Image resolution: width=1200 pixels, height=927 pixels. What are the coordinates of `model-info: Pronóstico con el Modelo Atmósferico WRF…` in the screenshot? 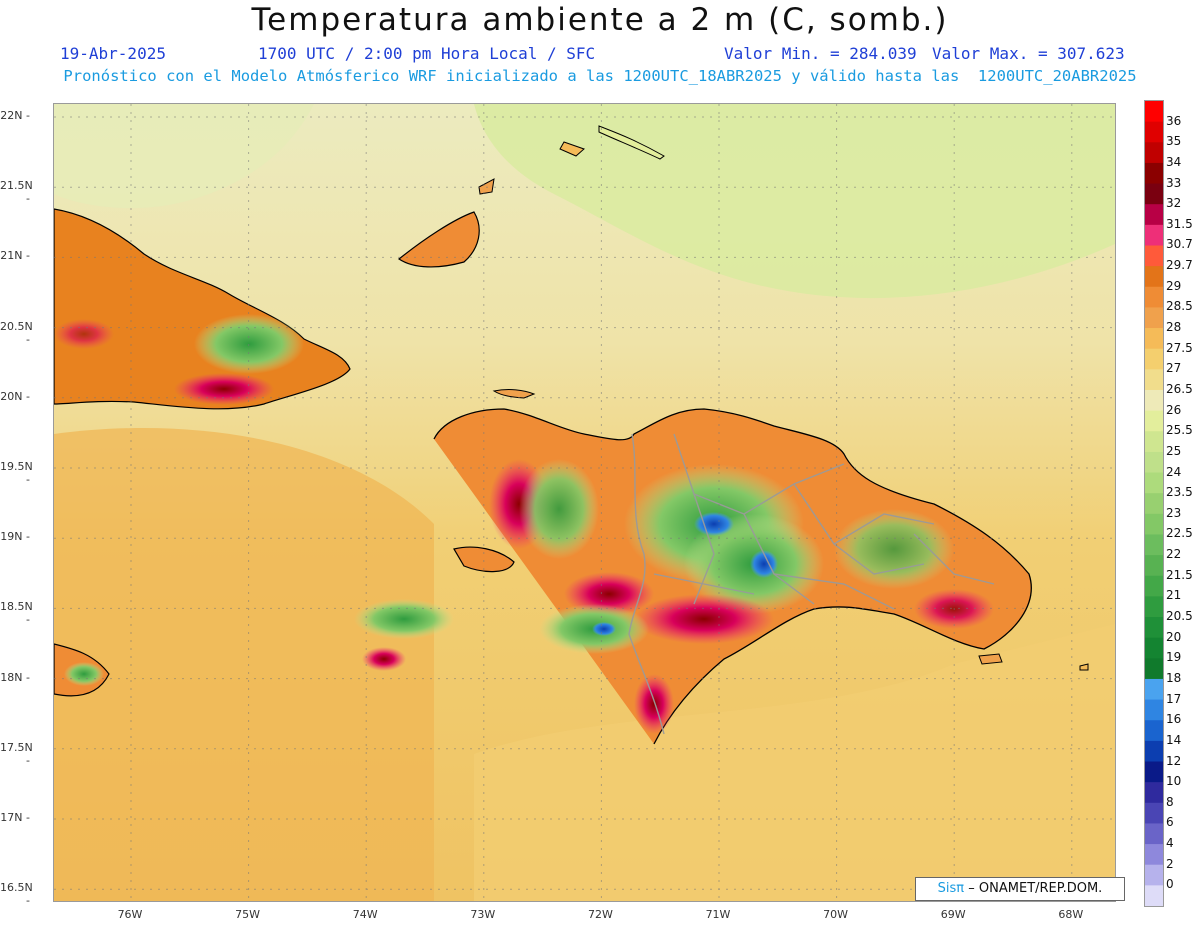 It's located at (600, 76).